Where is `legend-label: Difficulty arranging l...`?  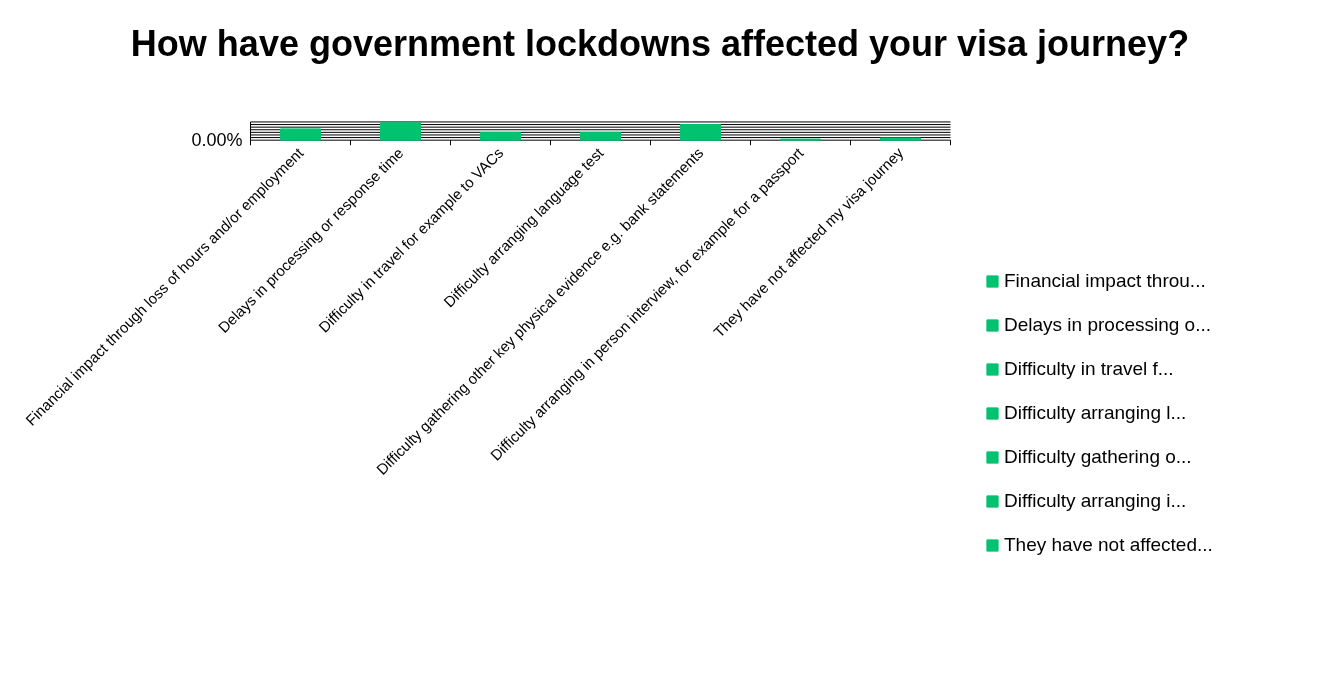 legend-label: Difficulty arranging l... is located at coordinates (1095, 413).